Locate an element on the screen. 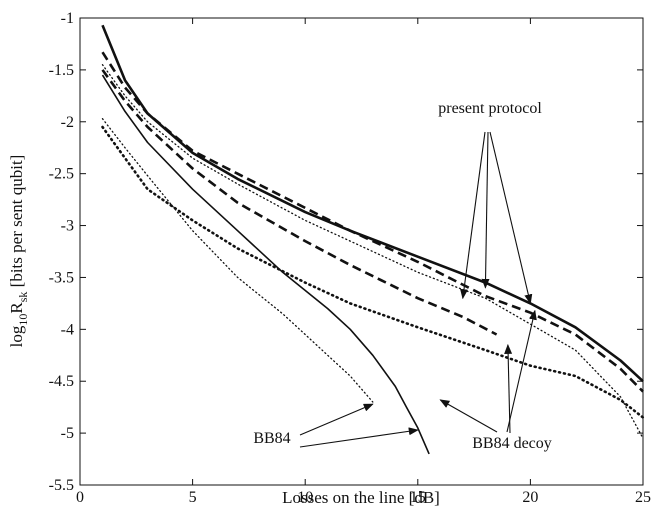 Image resolution: width=665 pixels, height=508 pixels. y-tick-label: -3.5 is located at coordinates (61, 277).